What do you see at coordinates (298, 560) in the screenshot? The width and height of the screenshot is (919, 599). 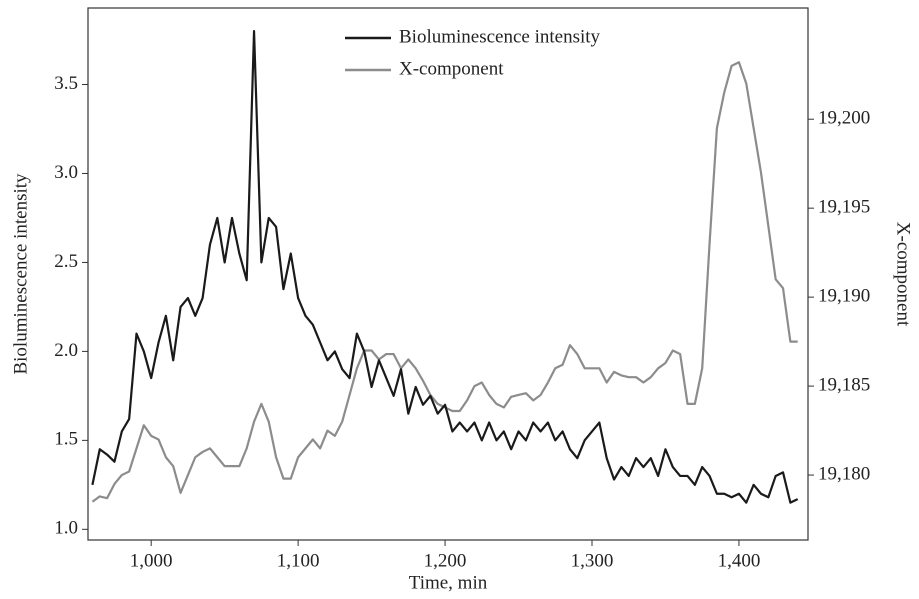 I see `x-tick-label: 1,100` at bounding box center [298, 560].